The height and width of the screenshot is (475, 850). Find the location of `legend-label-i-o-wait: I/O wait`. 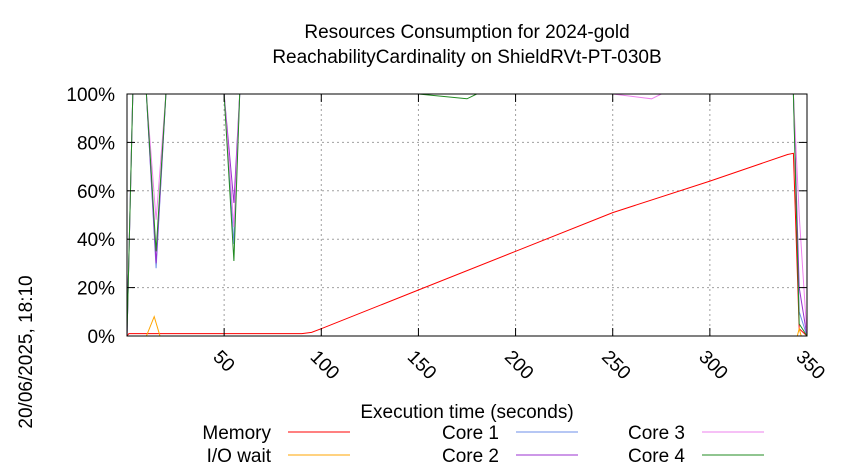

legend-label-i-o-wait: I/O wait is located at coordinates (239, 456).